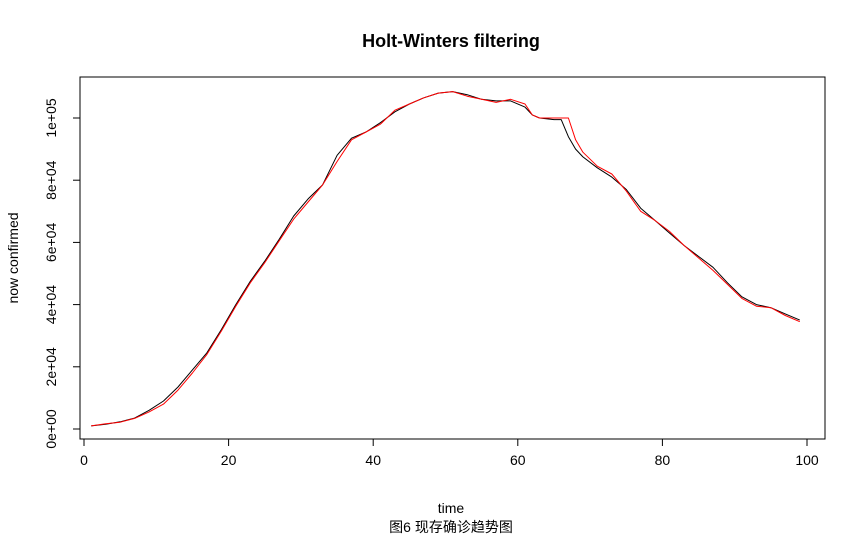  What do you see at coordinates (373, 460) in the screenshot?
I see `x-tick-label: 40` at bounding box center [373, 460].